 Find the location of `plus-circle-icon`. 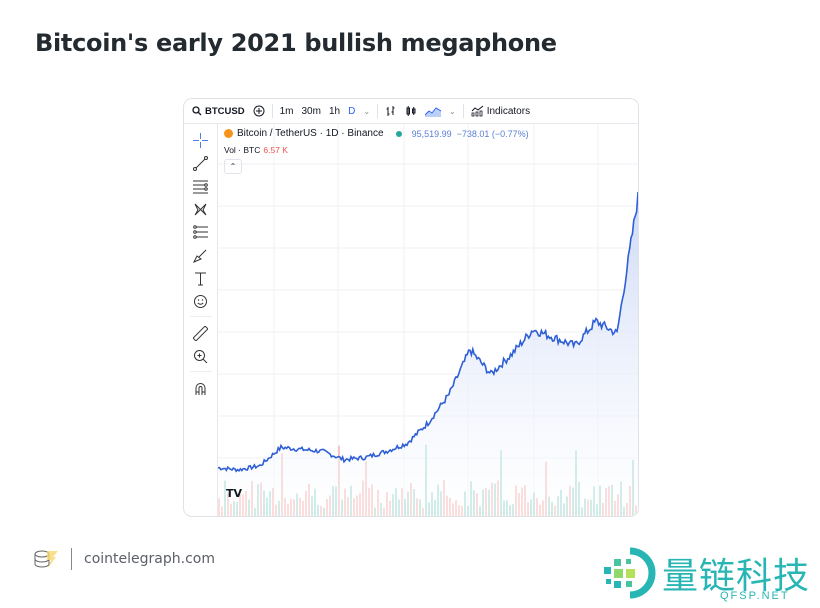

plus-circle-icon is located at coordinates (259, 111).